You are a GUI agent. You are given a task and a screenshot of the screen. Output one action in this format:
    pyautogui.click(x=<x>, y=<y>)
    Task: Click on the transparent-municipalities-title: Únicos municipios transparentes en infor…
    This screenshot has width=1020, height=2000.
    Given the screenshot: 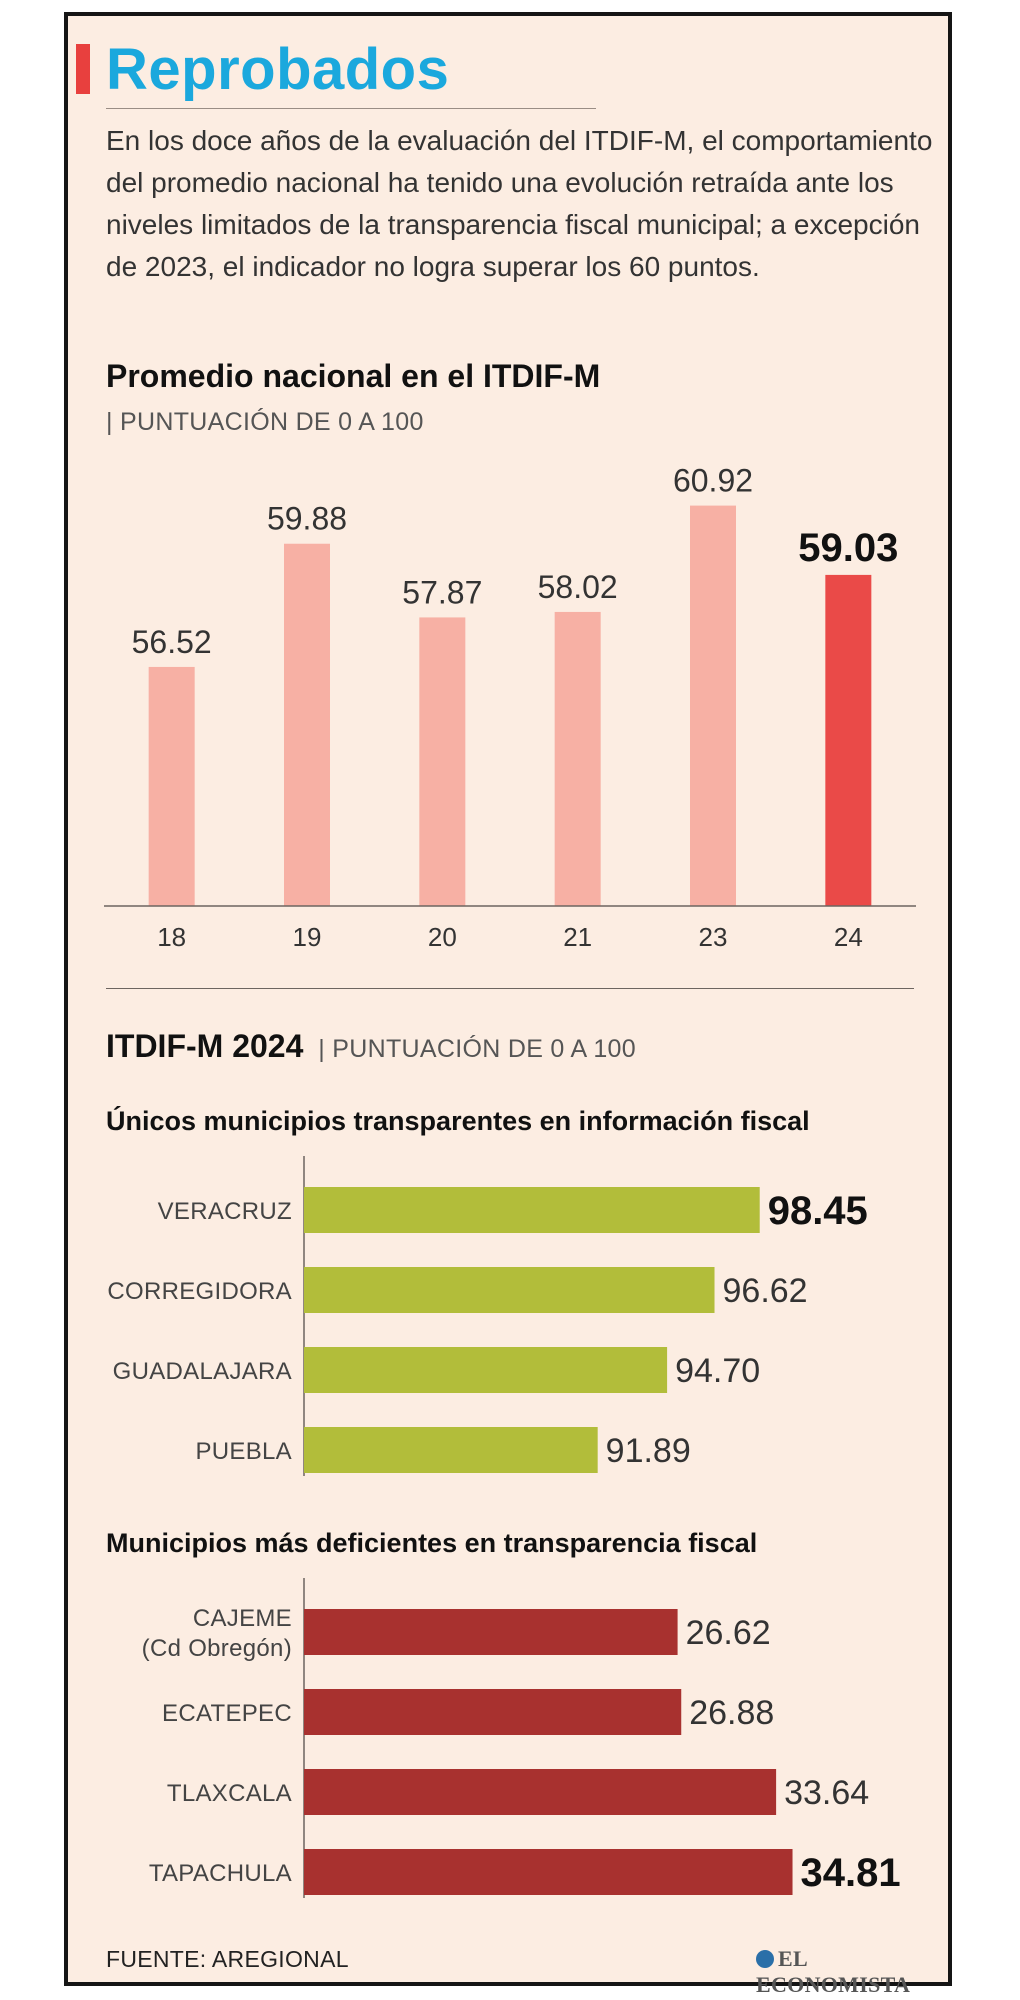 What is the action you would take?
    pyautogui.click(x=458, y=1121)
    